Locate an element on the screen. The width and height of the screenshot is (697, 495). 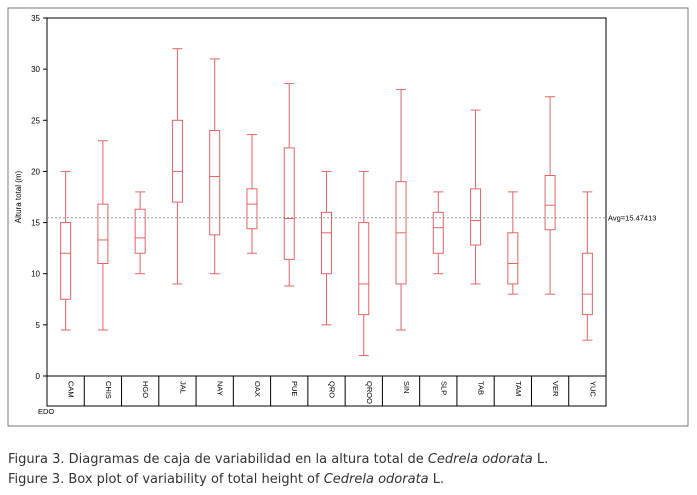
x-axis-label: EDO is located at coordinates (46, 411).